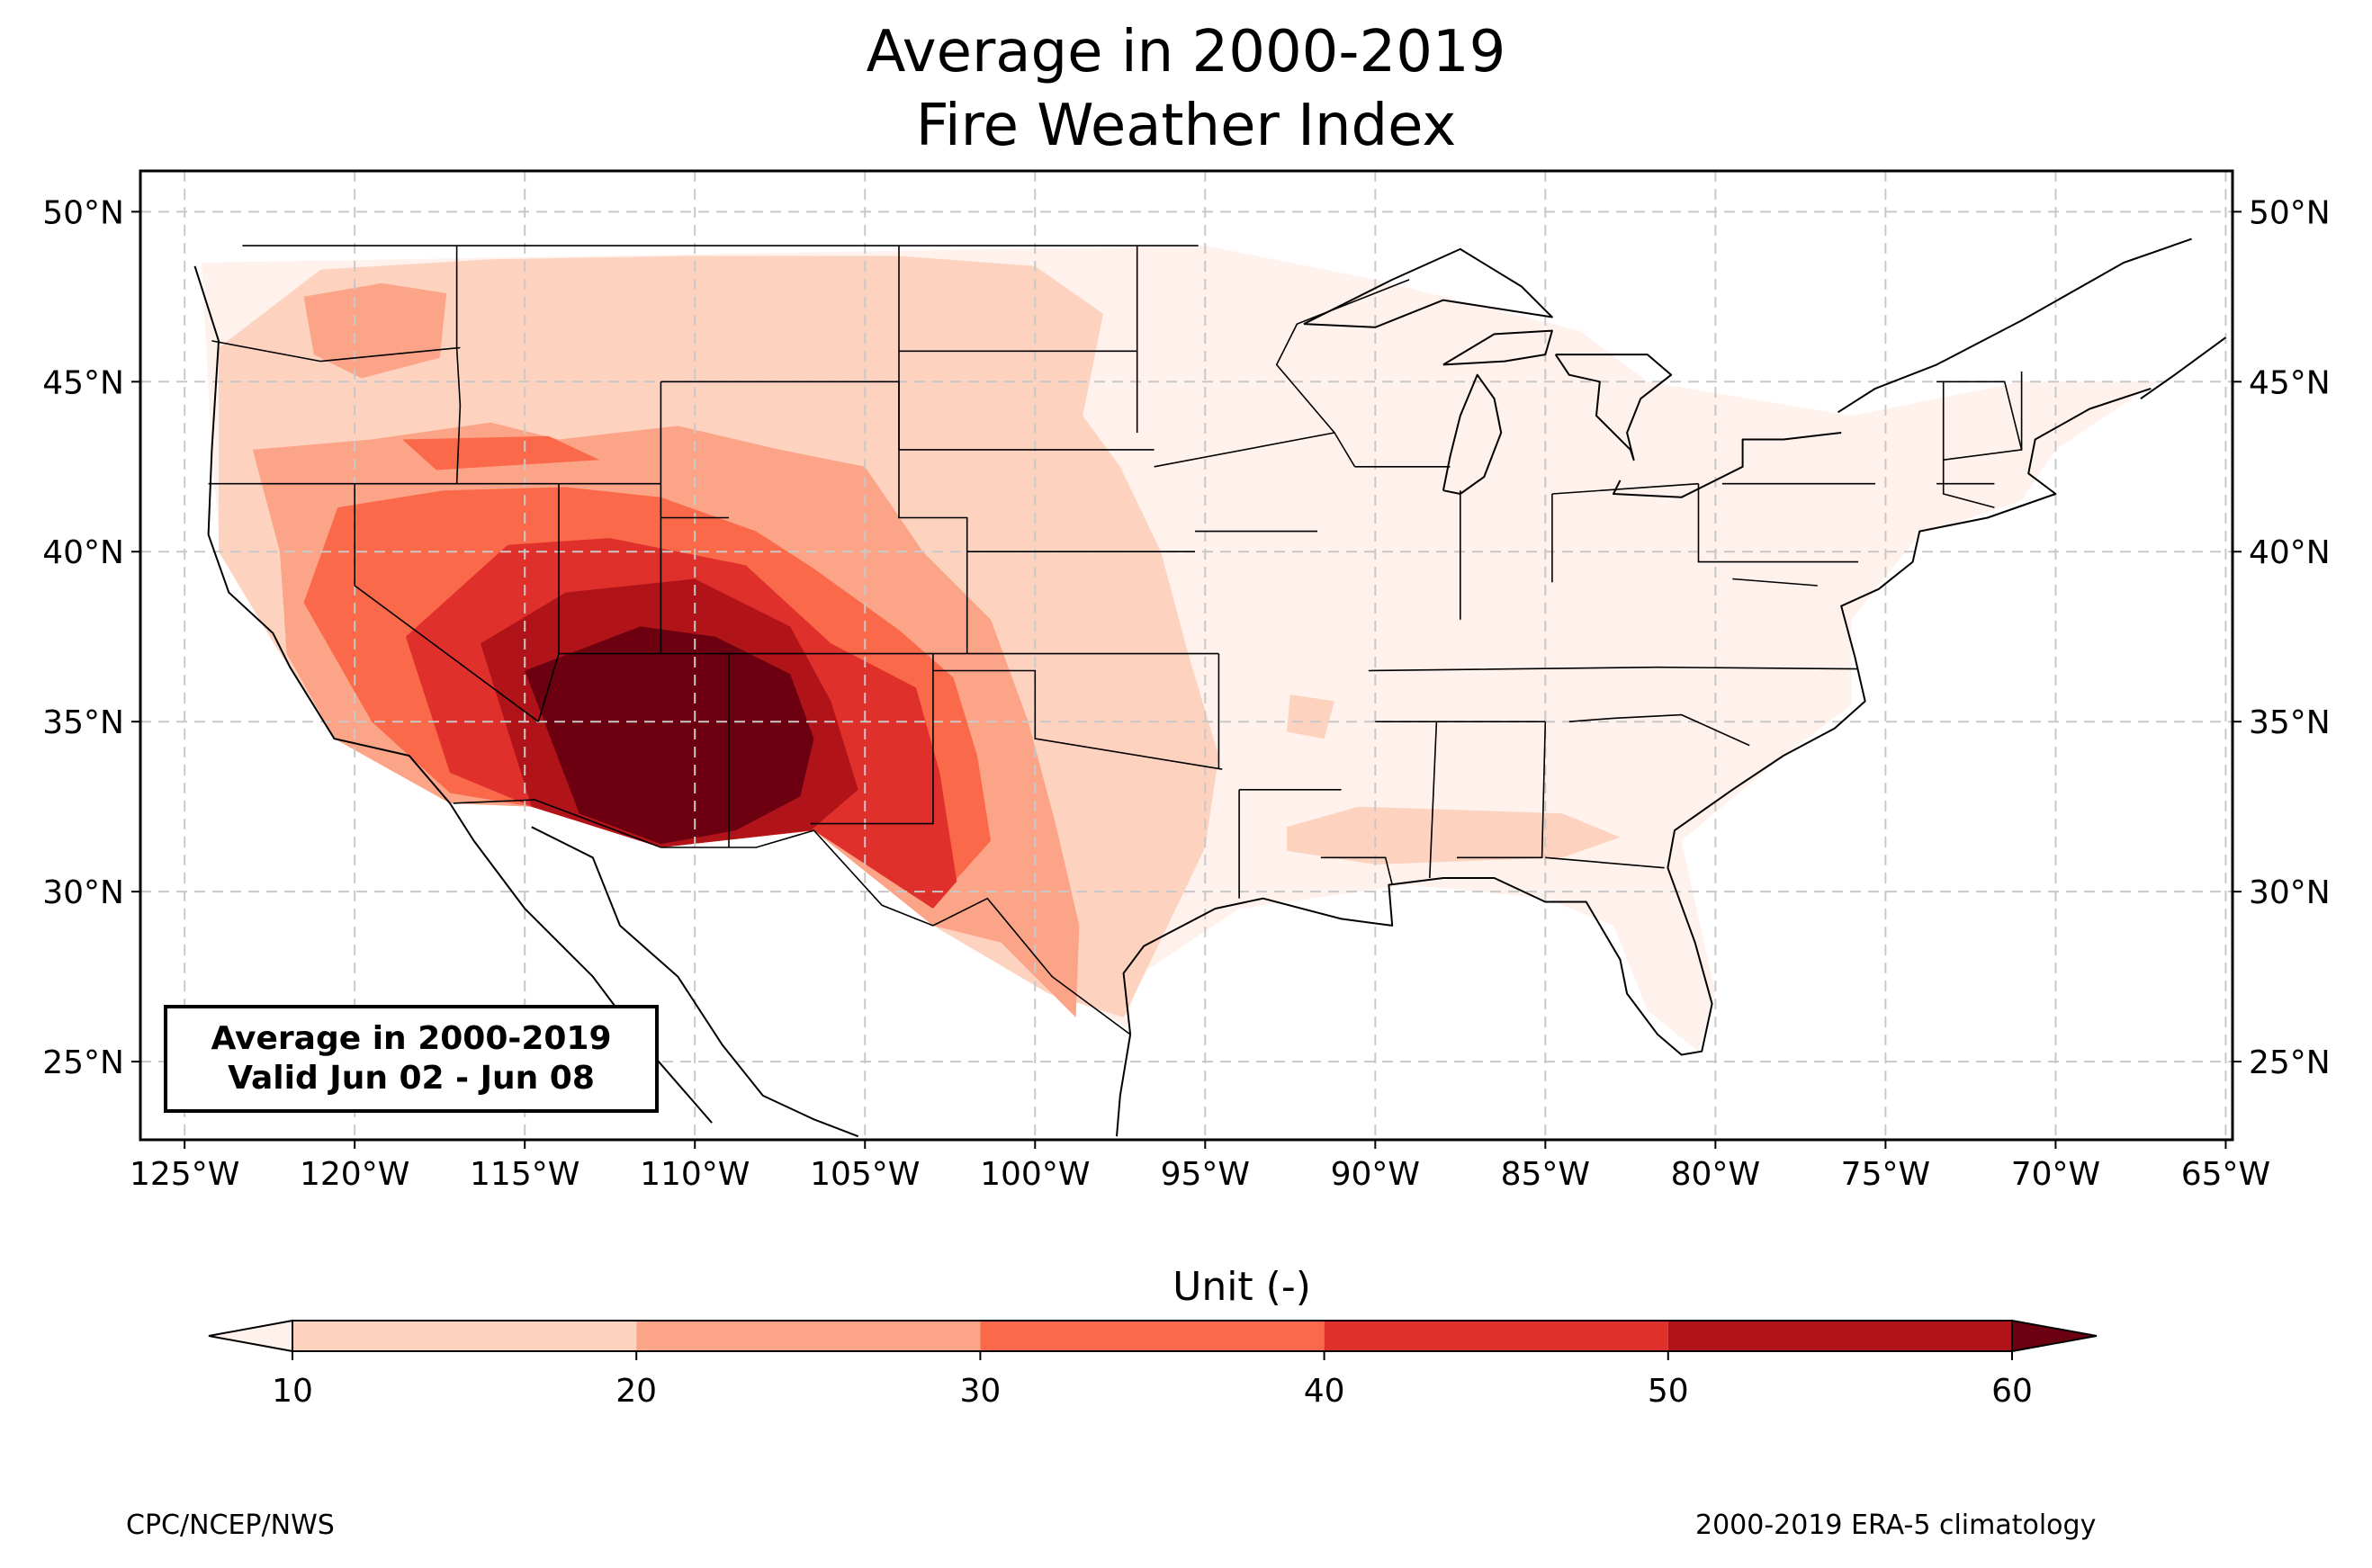  Describe the element at coordinates (2290, 1062) in the screenshot. I see `lat-tick-label-right-0: 25°N` at that location.